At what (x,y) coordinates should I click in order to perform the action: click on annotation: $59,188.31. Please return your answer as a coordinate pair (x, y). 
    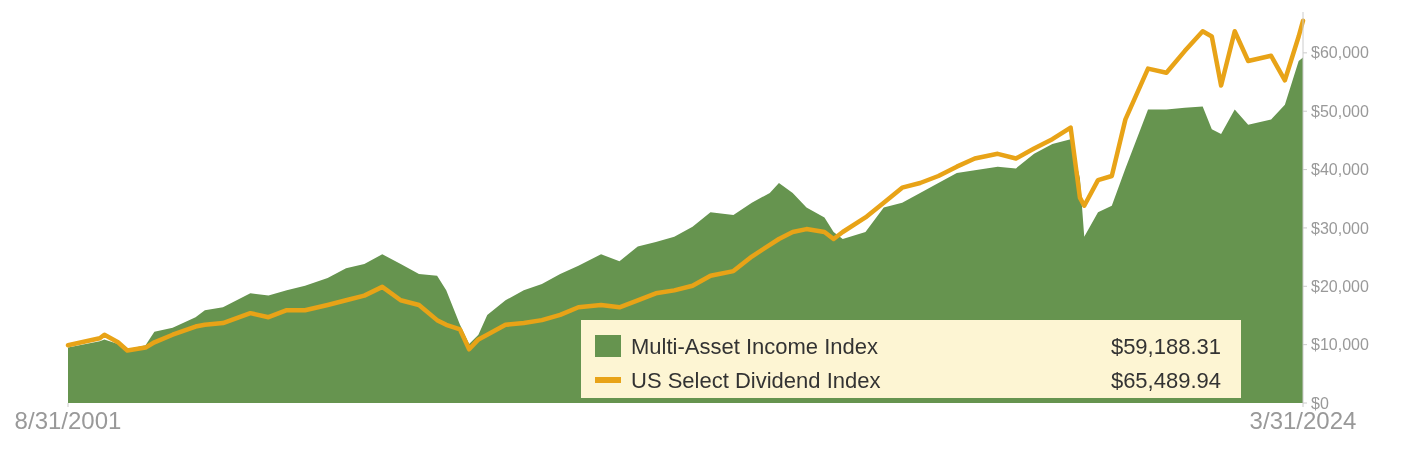
    Looking at the image, I should click on (1165, 346).